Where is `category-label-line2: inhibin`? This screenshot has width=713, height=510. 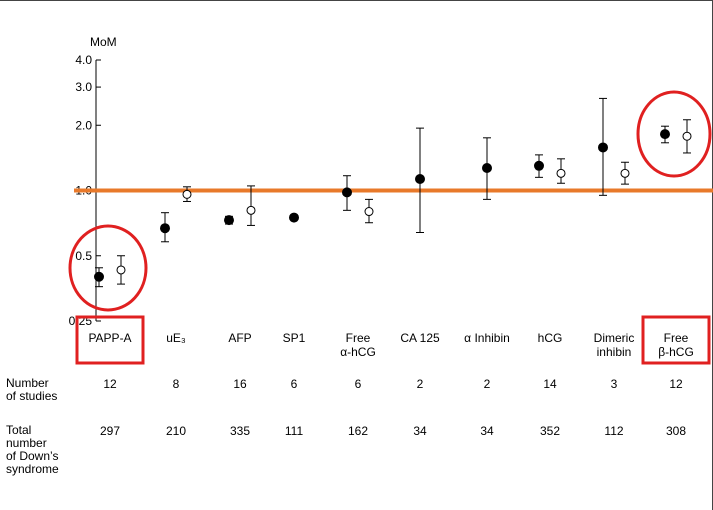 category-label-line2: inhibin is located at coordinates (614, 352).